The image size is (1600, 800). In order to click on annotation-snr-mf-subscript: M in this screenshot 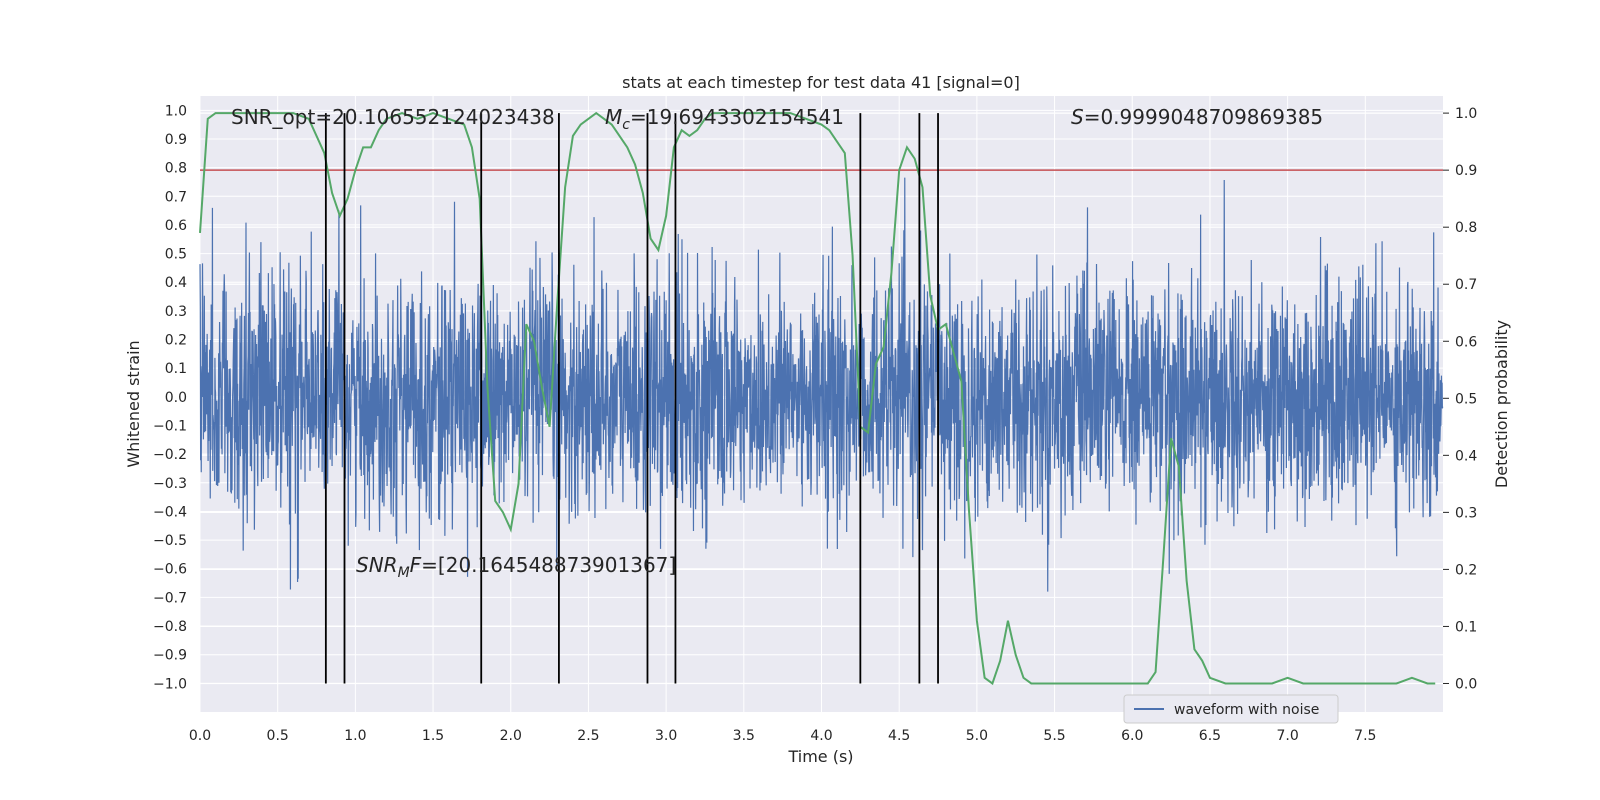, I will do `click(404, 573)`.